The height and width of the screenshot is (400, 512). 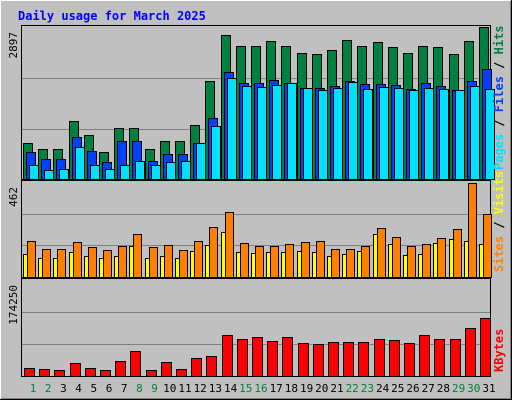 I want to click on x-label-day-24: 24, so click(x=383, y=388).